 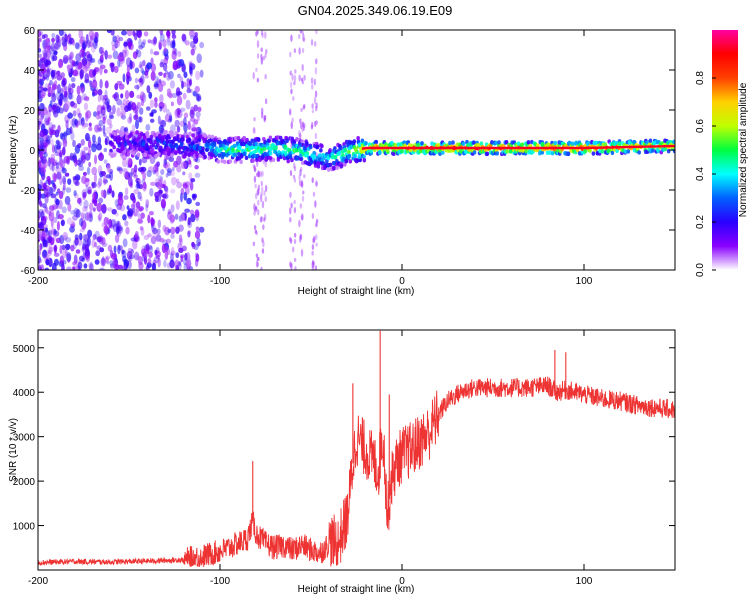 I want to click on snr-x-tick-label: 0, so click(x=402, y=581).